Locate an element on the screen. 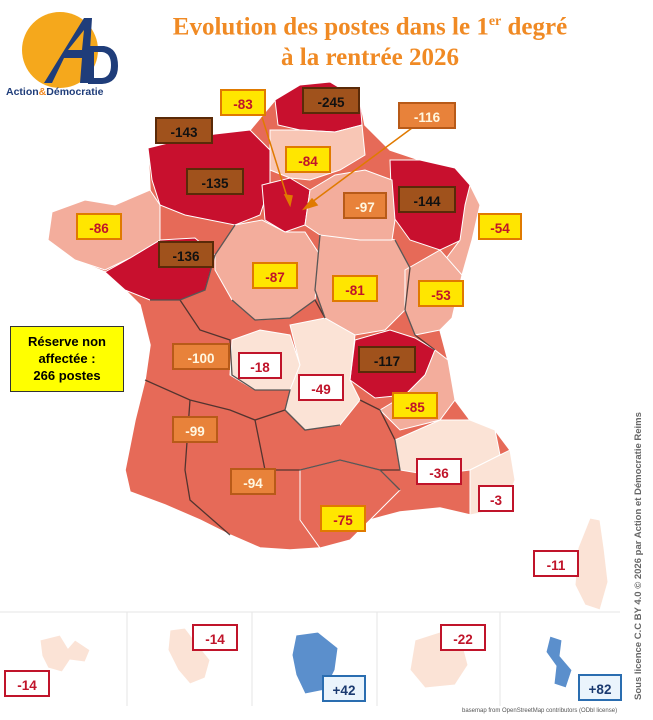 The height and width of the screenshot is (720, 653). label-aisne: -84 is located at coordinates (308, 159).